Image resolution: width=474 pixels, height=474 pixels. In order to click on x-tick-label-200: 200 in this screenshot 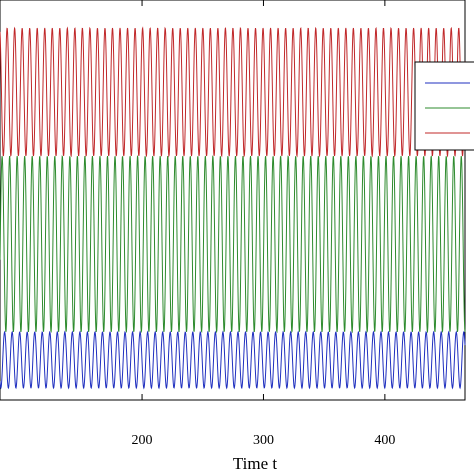, I will do `click(142, 440)`.